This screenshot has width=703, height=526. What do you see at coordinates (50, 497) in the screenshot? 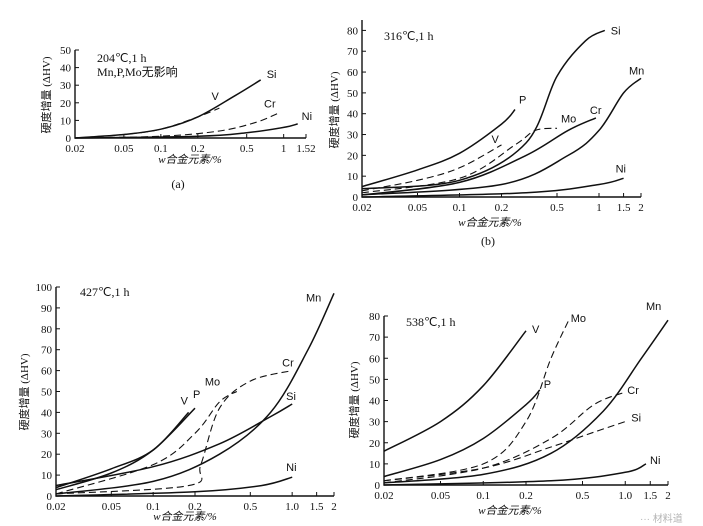
I see `y-tick-label: 0` at bounding box center [50, 497].